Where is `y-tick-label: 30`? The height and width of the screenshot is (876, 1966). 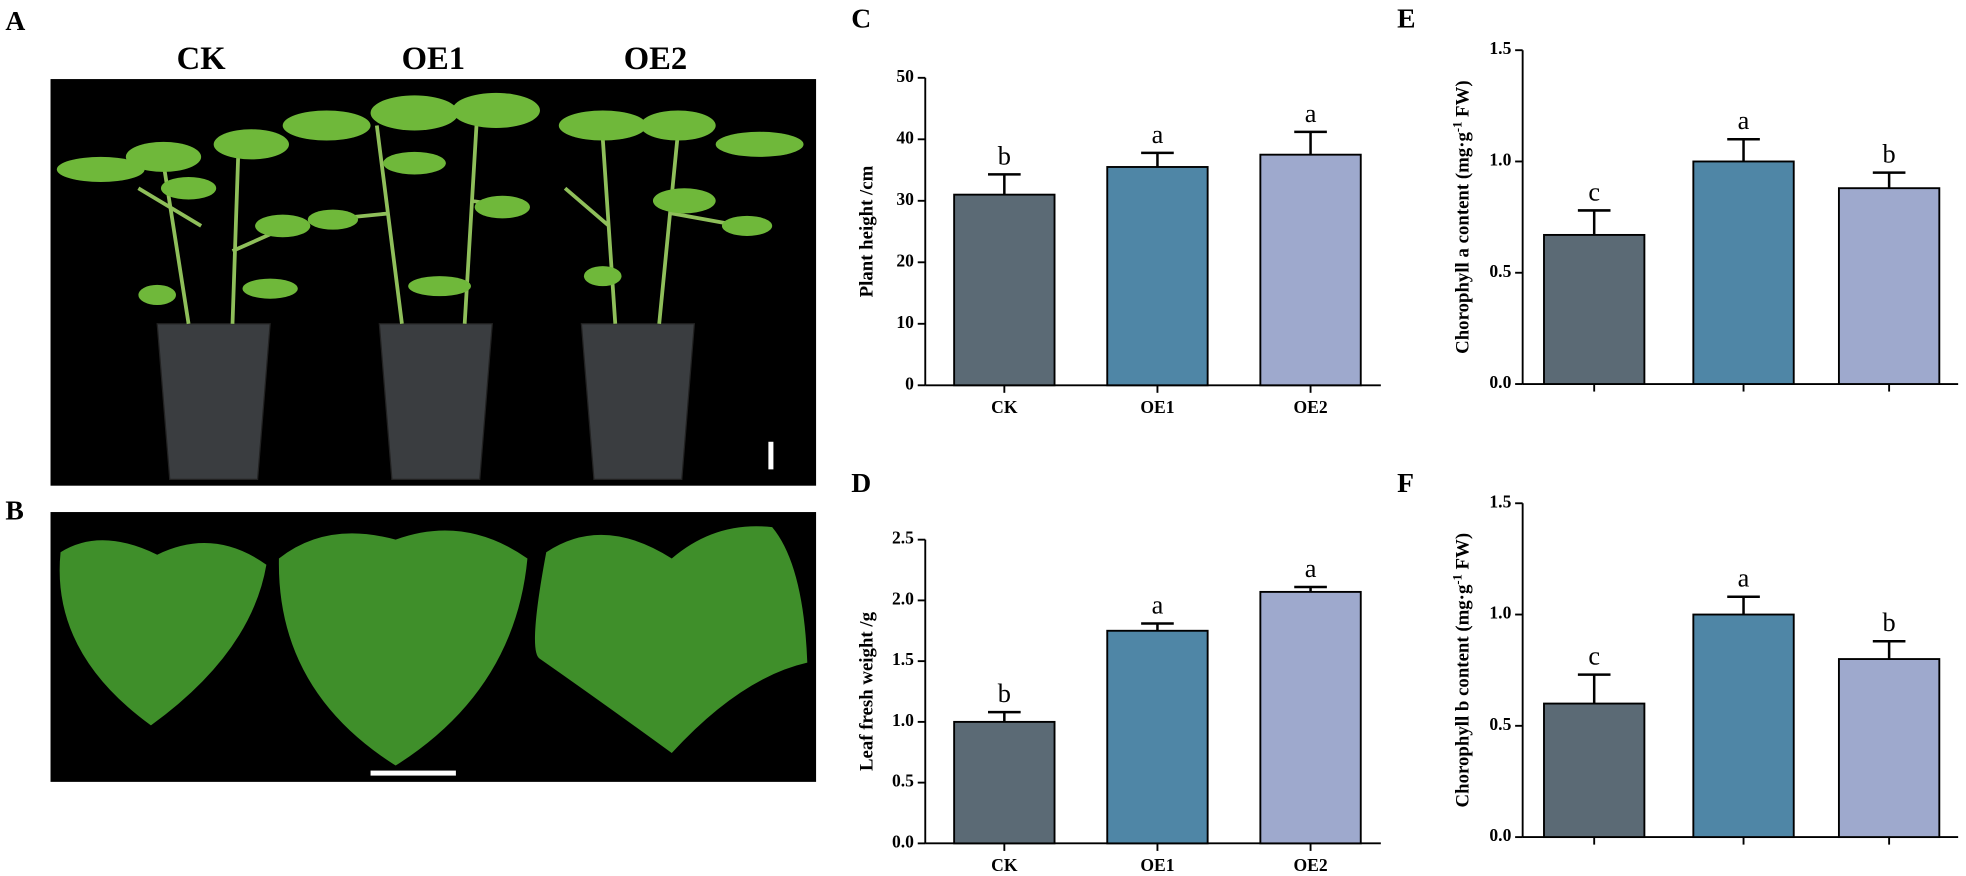 y-tick-label: 30 is located at coordinates (905, 199).